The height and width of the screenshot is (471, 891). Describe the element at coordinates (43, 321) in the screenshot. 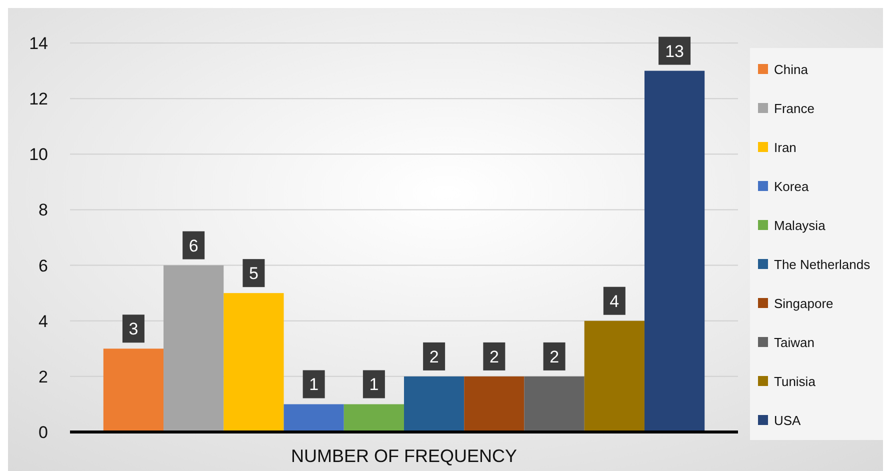

I see `y-tick-label: 4` at that location.